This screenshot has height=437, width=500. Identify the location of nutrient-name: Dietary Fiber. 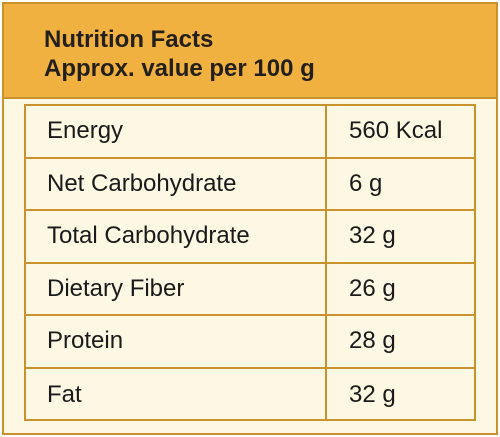
(176, 288).